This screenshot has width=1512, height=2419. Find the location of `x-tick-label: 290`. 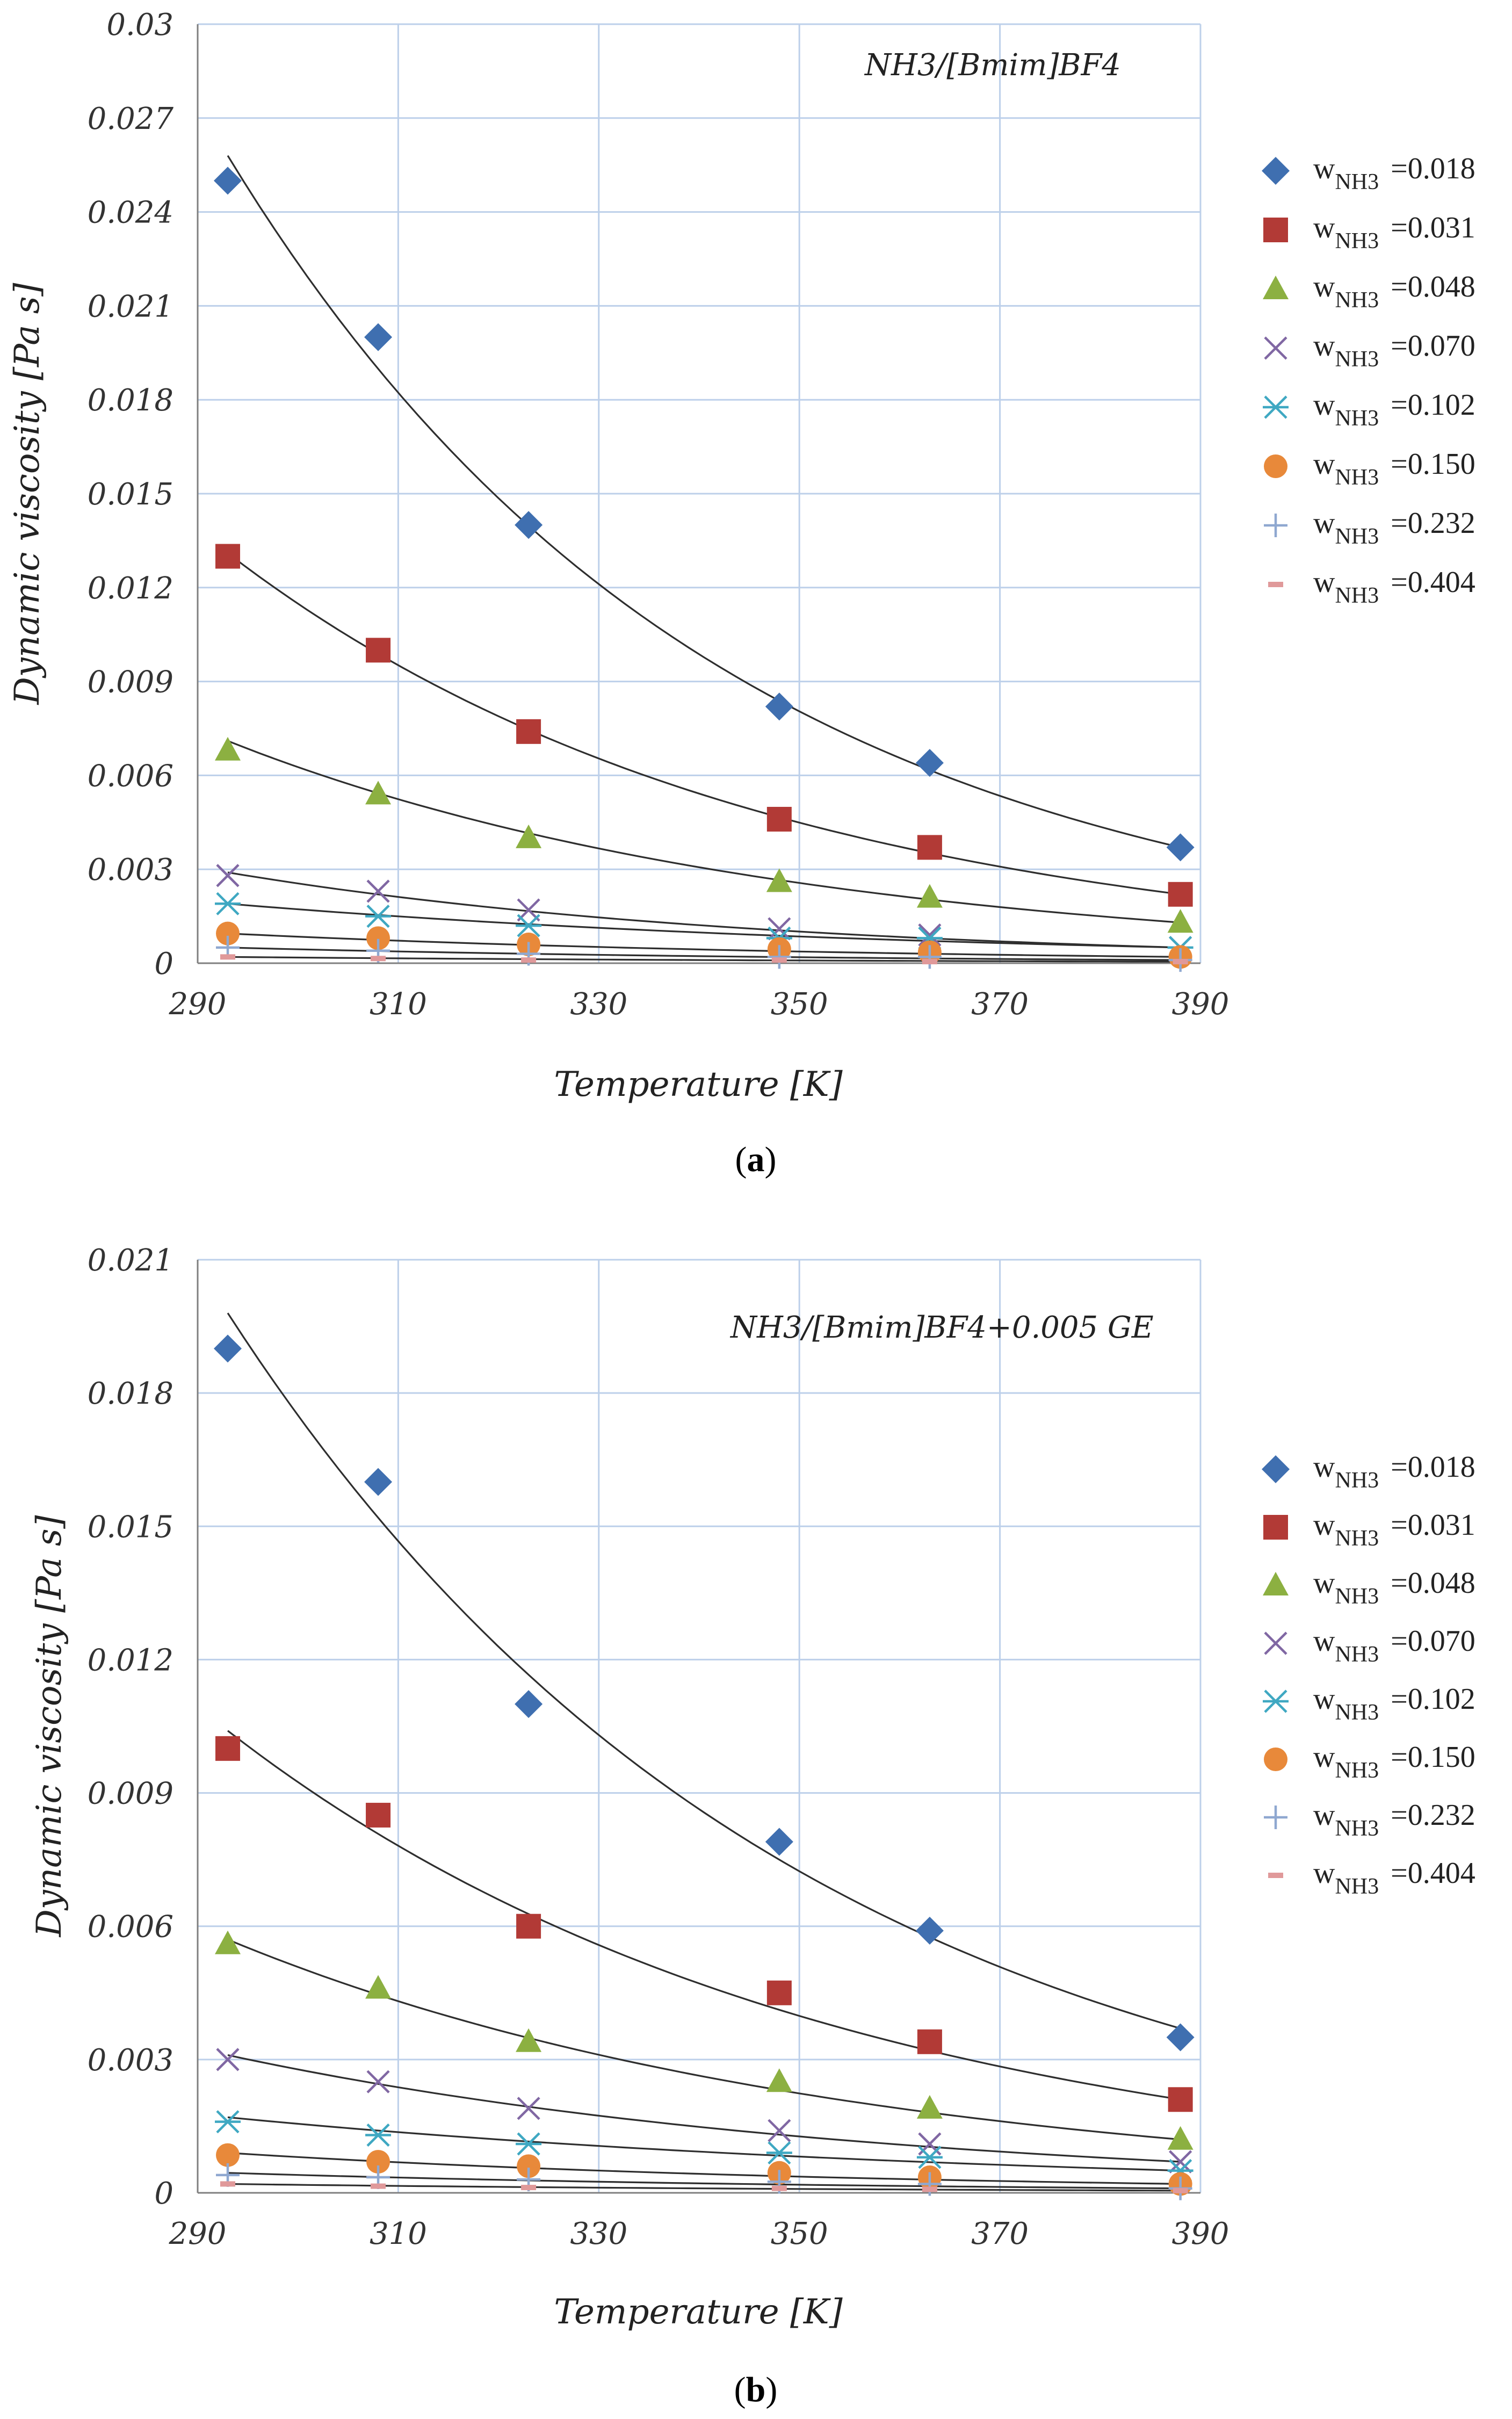

x-tick-label: 290 is located at coordinates (198, 2233).